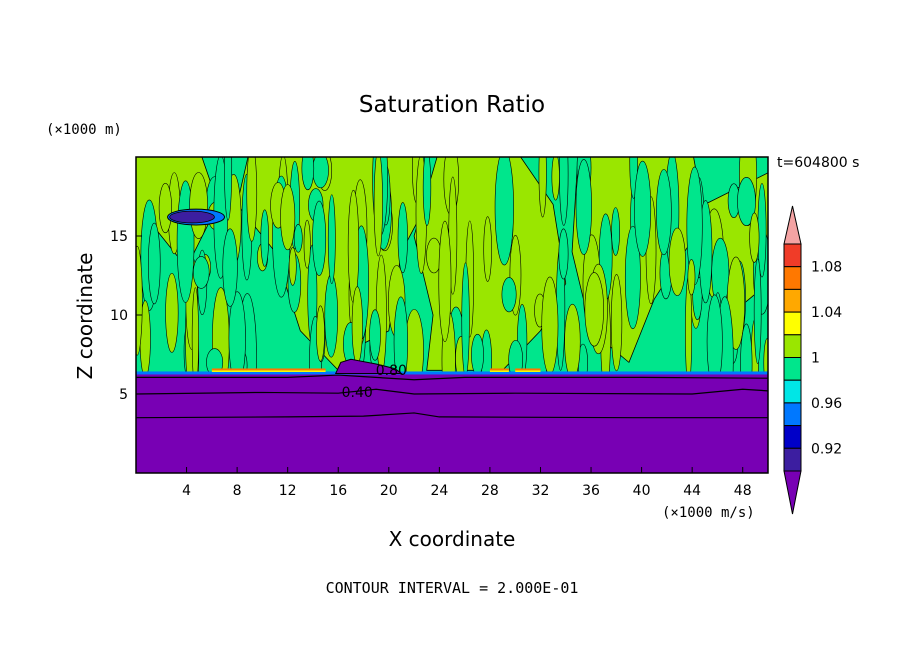 This screenshot has height=654, width=904. What do you see at coordinates (826, 268) in the screenshot?
I see `colorbar-tick-label: 1.08` at bounding box center [826, 268].